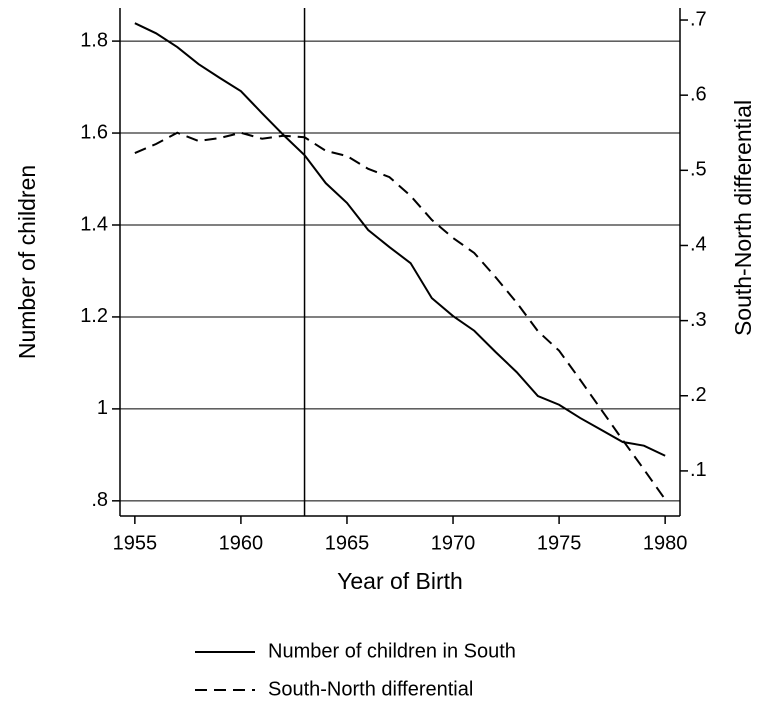 The width and height of the screenshot is (766, 702). What do you see at coordinates (665, 543) in the screenshot?
I see `x-tick-label: 1980` at bounding box center [665, 543].